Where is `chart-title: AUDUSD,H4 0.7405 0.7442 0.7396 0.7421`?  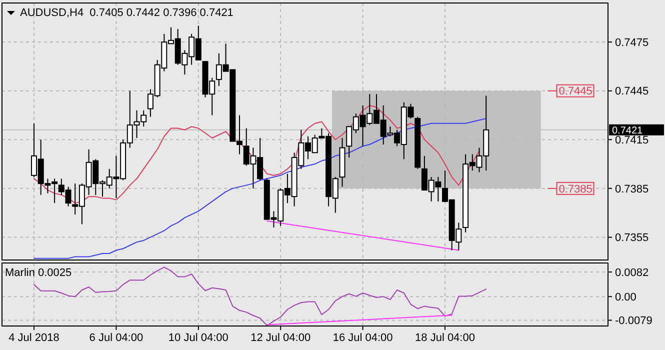 chart-title: AUDUSD,H4 0.7405 0.7442 0.7396 0.7421 is located at coordinates (127, 13).